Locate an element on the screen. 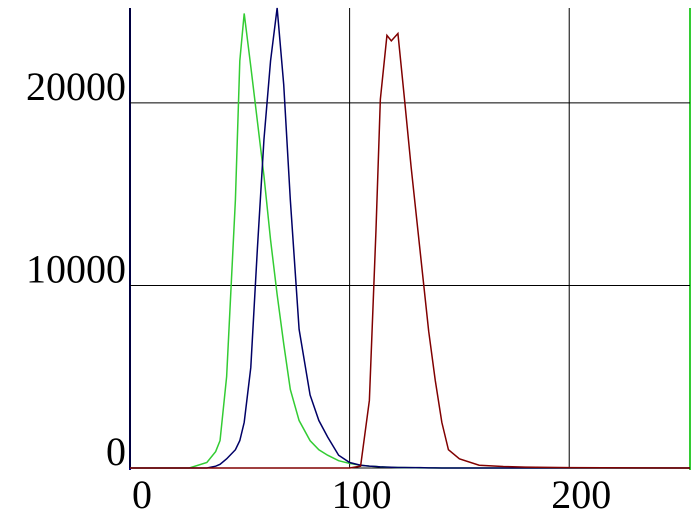 This screenshot has height=515, width=696. x-tick-label: 100 is located at coordinates (362, 493).